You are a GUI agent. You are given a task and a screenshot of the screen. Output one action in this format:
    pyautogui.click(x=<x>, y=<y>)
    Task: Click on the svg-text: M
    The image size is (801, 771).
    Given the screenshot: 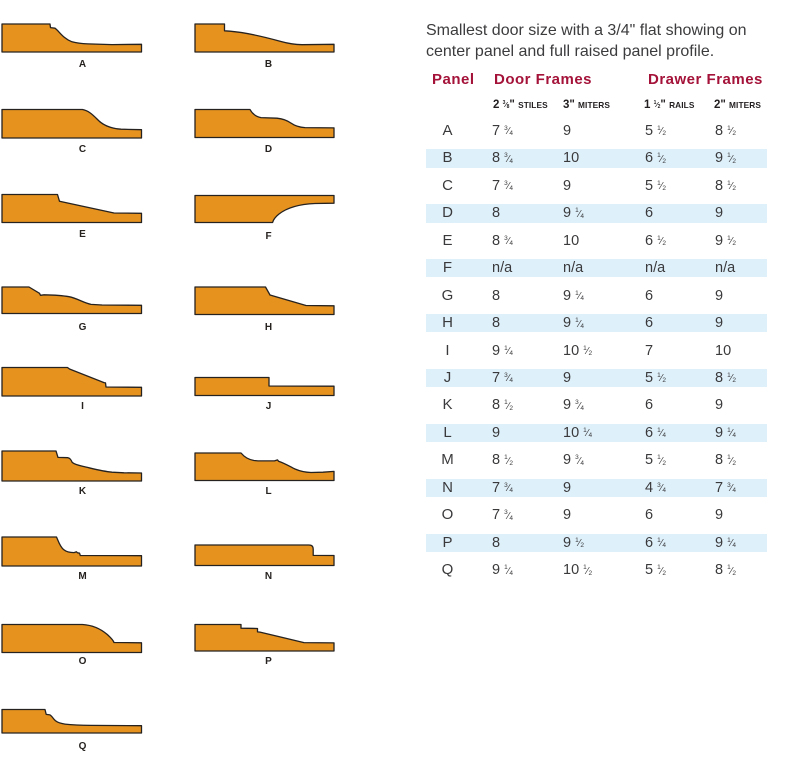 What is the action you would take?
    pyautogui.click(x=82, y=576)
    